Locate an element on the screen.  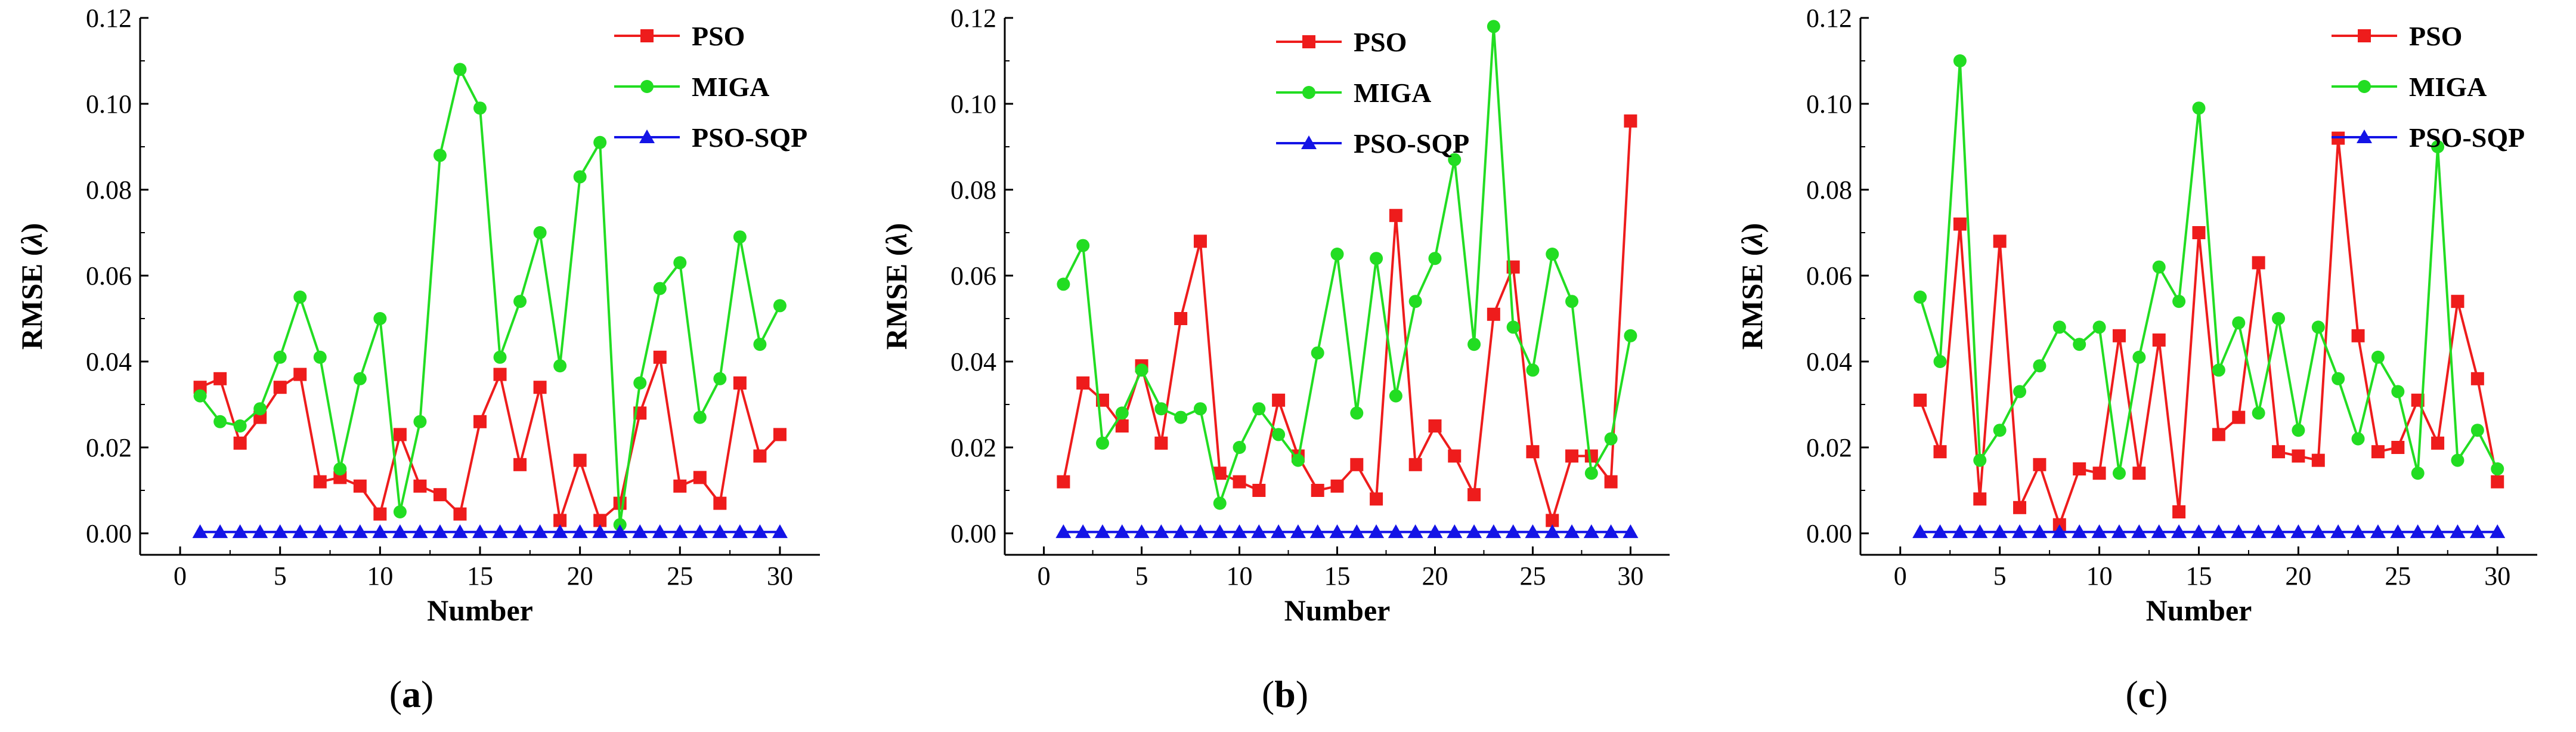
panel-a-ytick-label: 0.04 is located at coordinates (109, 361).